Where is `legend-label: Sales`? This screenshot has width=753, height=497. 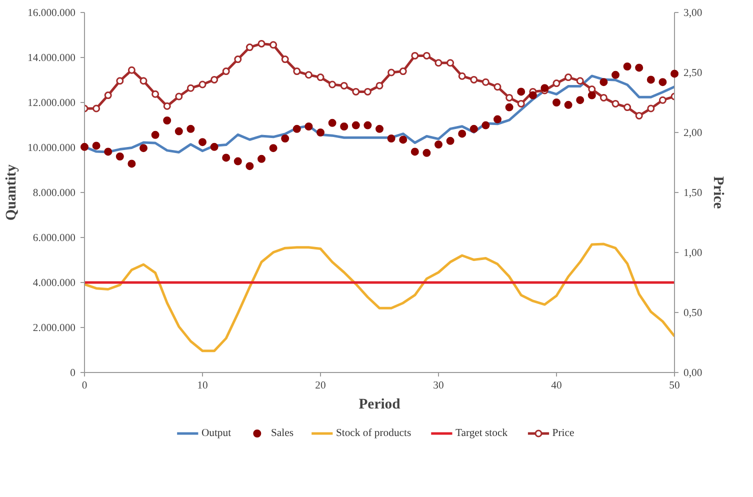
legend-label: Sales is located at coordinates (282, 433).